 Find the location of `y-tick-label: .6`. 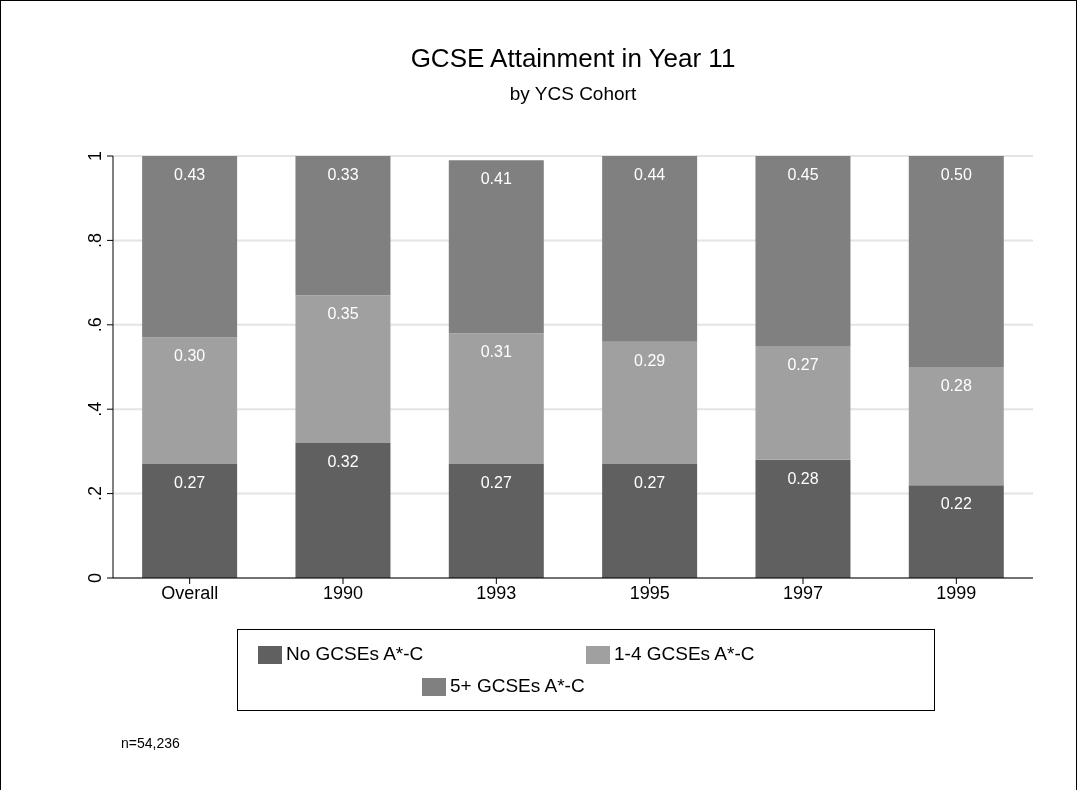

y-tick-label: .6 is located at coordinates (95, 325).